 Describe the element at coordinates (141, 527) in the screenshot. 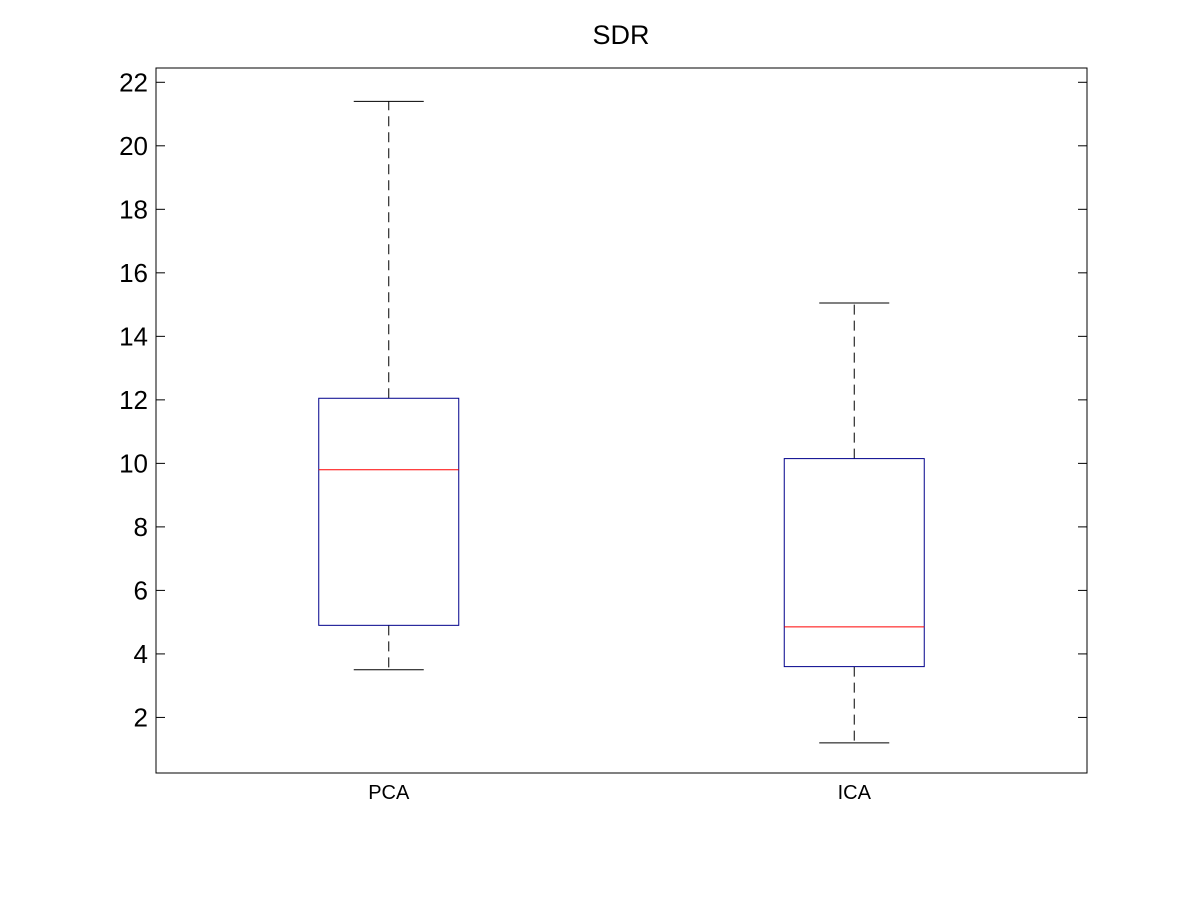

I see `y-tick-label: 8` at that location.